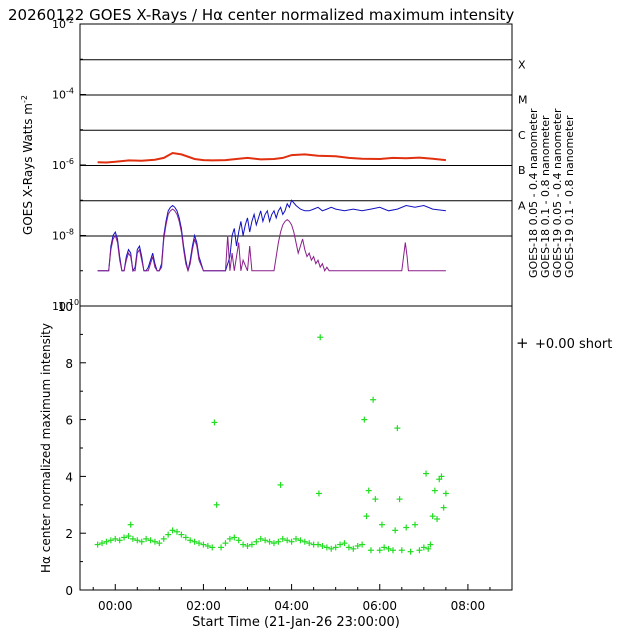 Image resolution: width=640 pixels, height=640 pixels. I want to click on xray-legend-item-0: GOES-18 0.05 - 0.4 nanometer, so click(533, 193).